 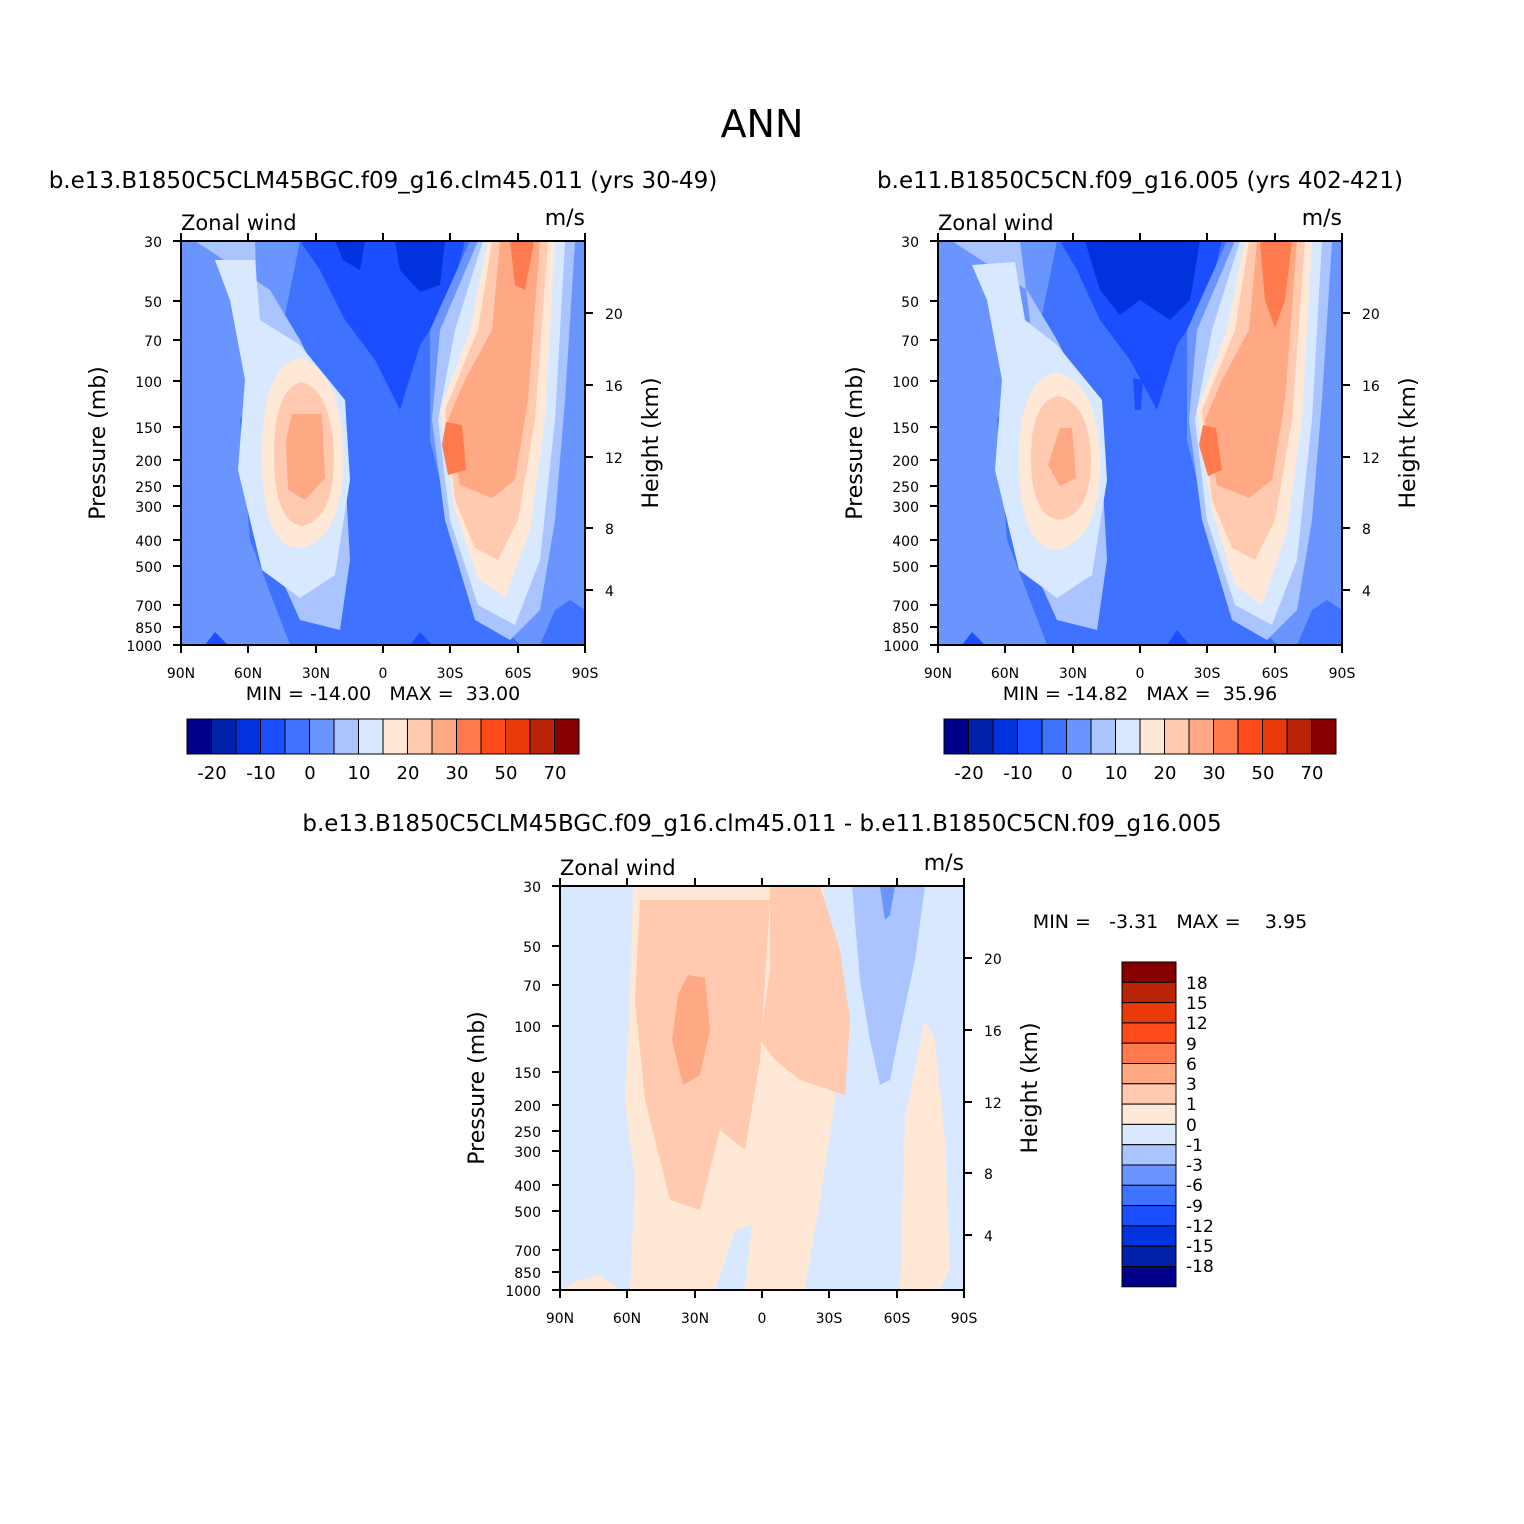 What do you see at coordinates (309, 773) in the screenshot?
I see `colorbar-label: 0` at bounding box center [309, 773].